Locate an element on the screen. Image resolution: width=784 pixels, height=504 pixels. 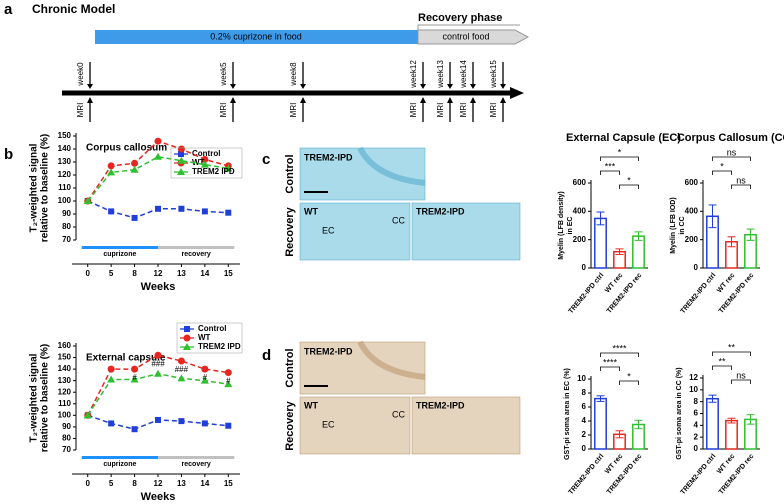
region-label: EC is located at coordinates (328, 230).